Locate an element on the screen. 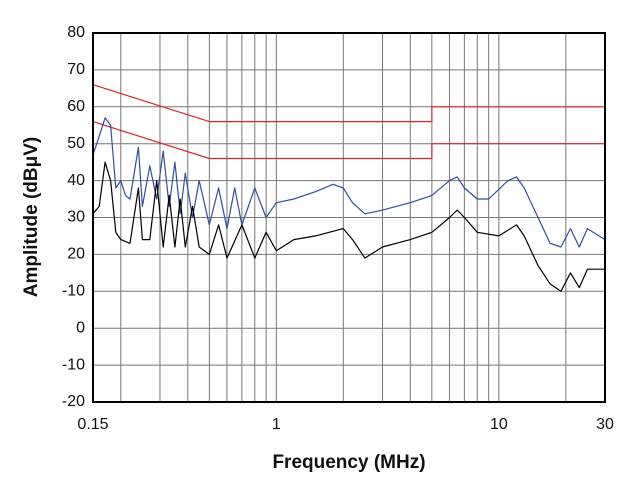 Image resolution: width=642 pixels, height=478 pixels. x-tick-label: 30 is located at coordinates (605, 424).